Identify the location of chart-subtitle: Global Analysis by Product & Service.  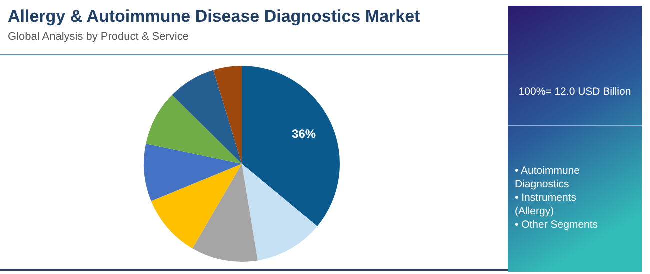
(98, 37).